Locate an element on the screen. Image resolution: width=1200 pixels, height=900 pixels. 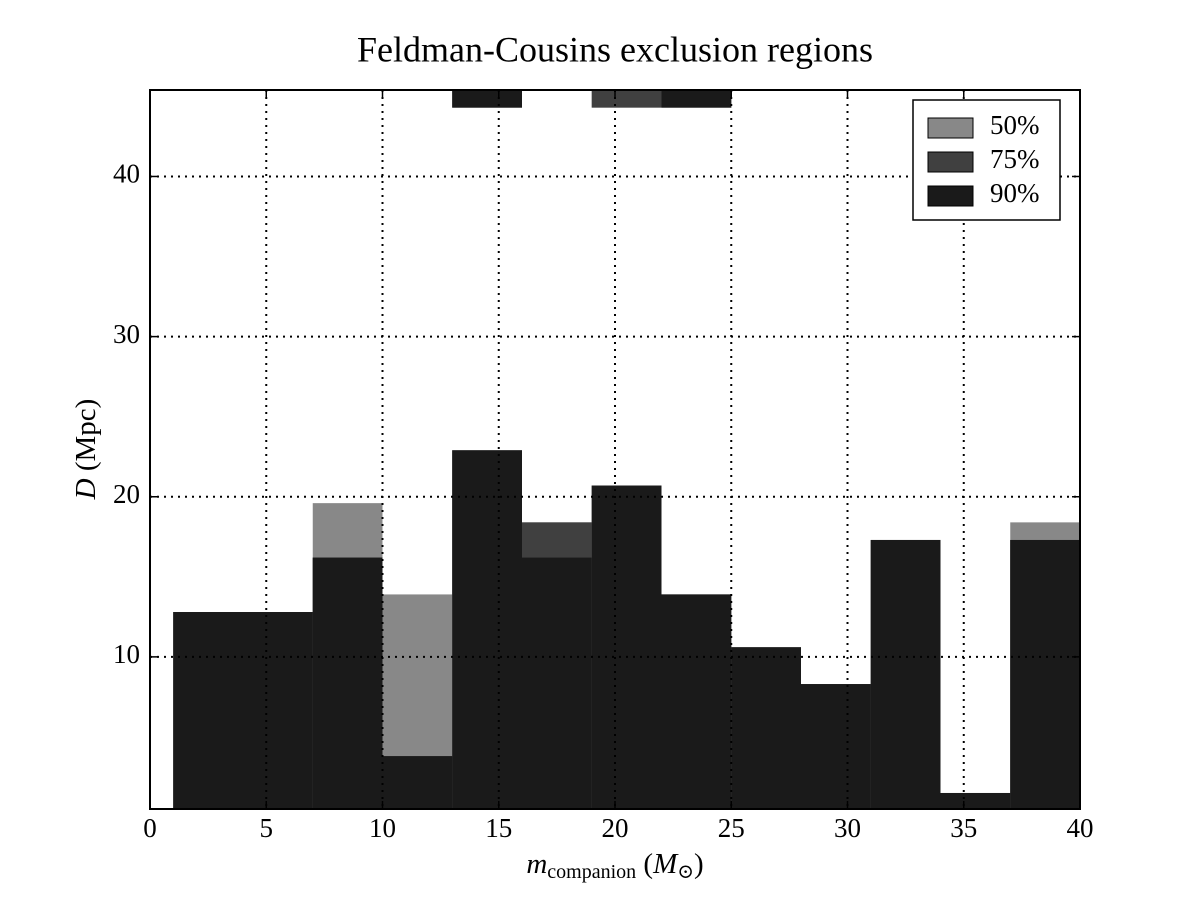
y-axis-label: D (Mpc) is located at coordinates (86, 450).